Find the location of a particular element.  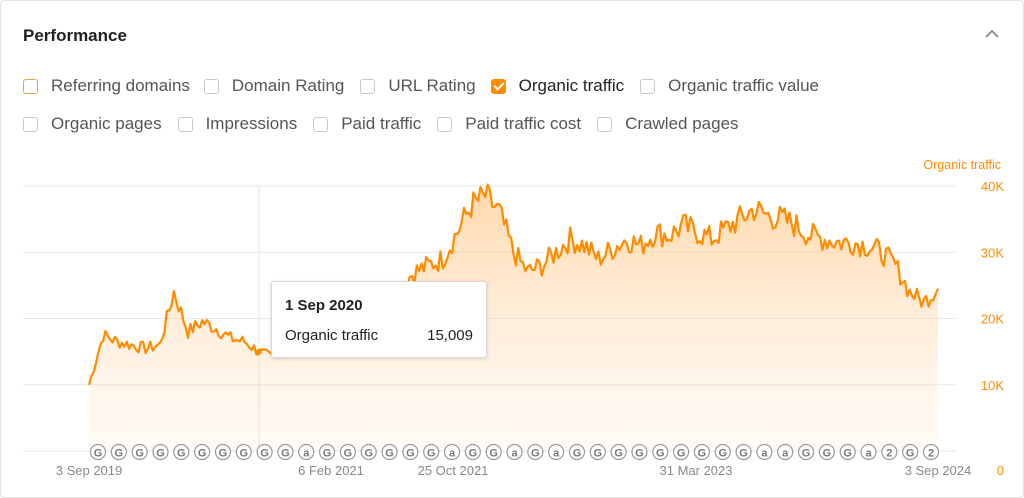

metric-organic-pages: Organic pages is located at coordinates (92, 124).